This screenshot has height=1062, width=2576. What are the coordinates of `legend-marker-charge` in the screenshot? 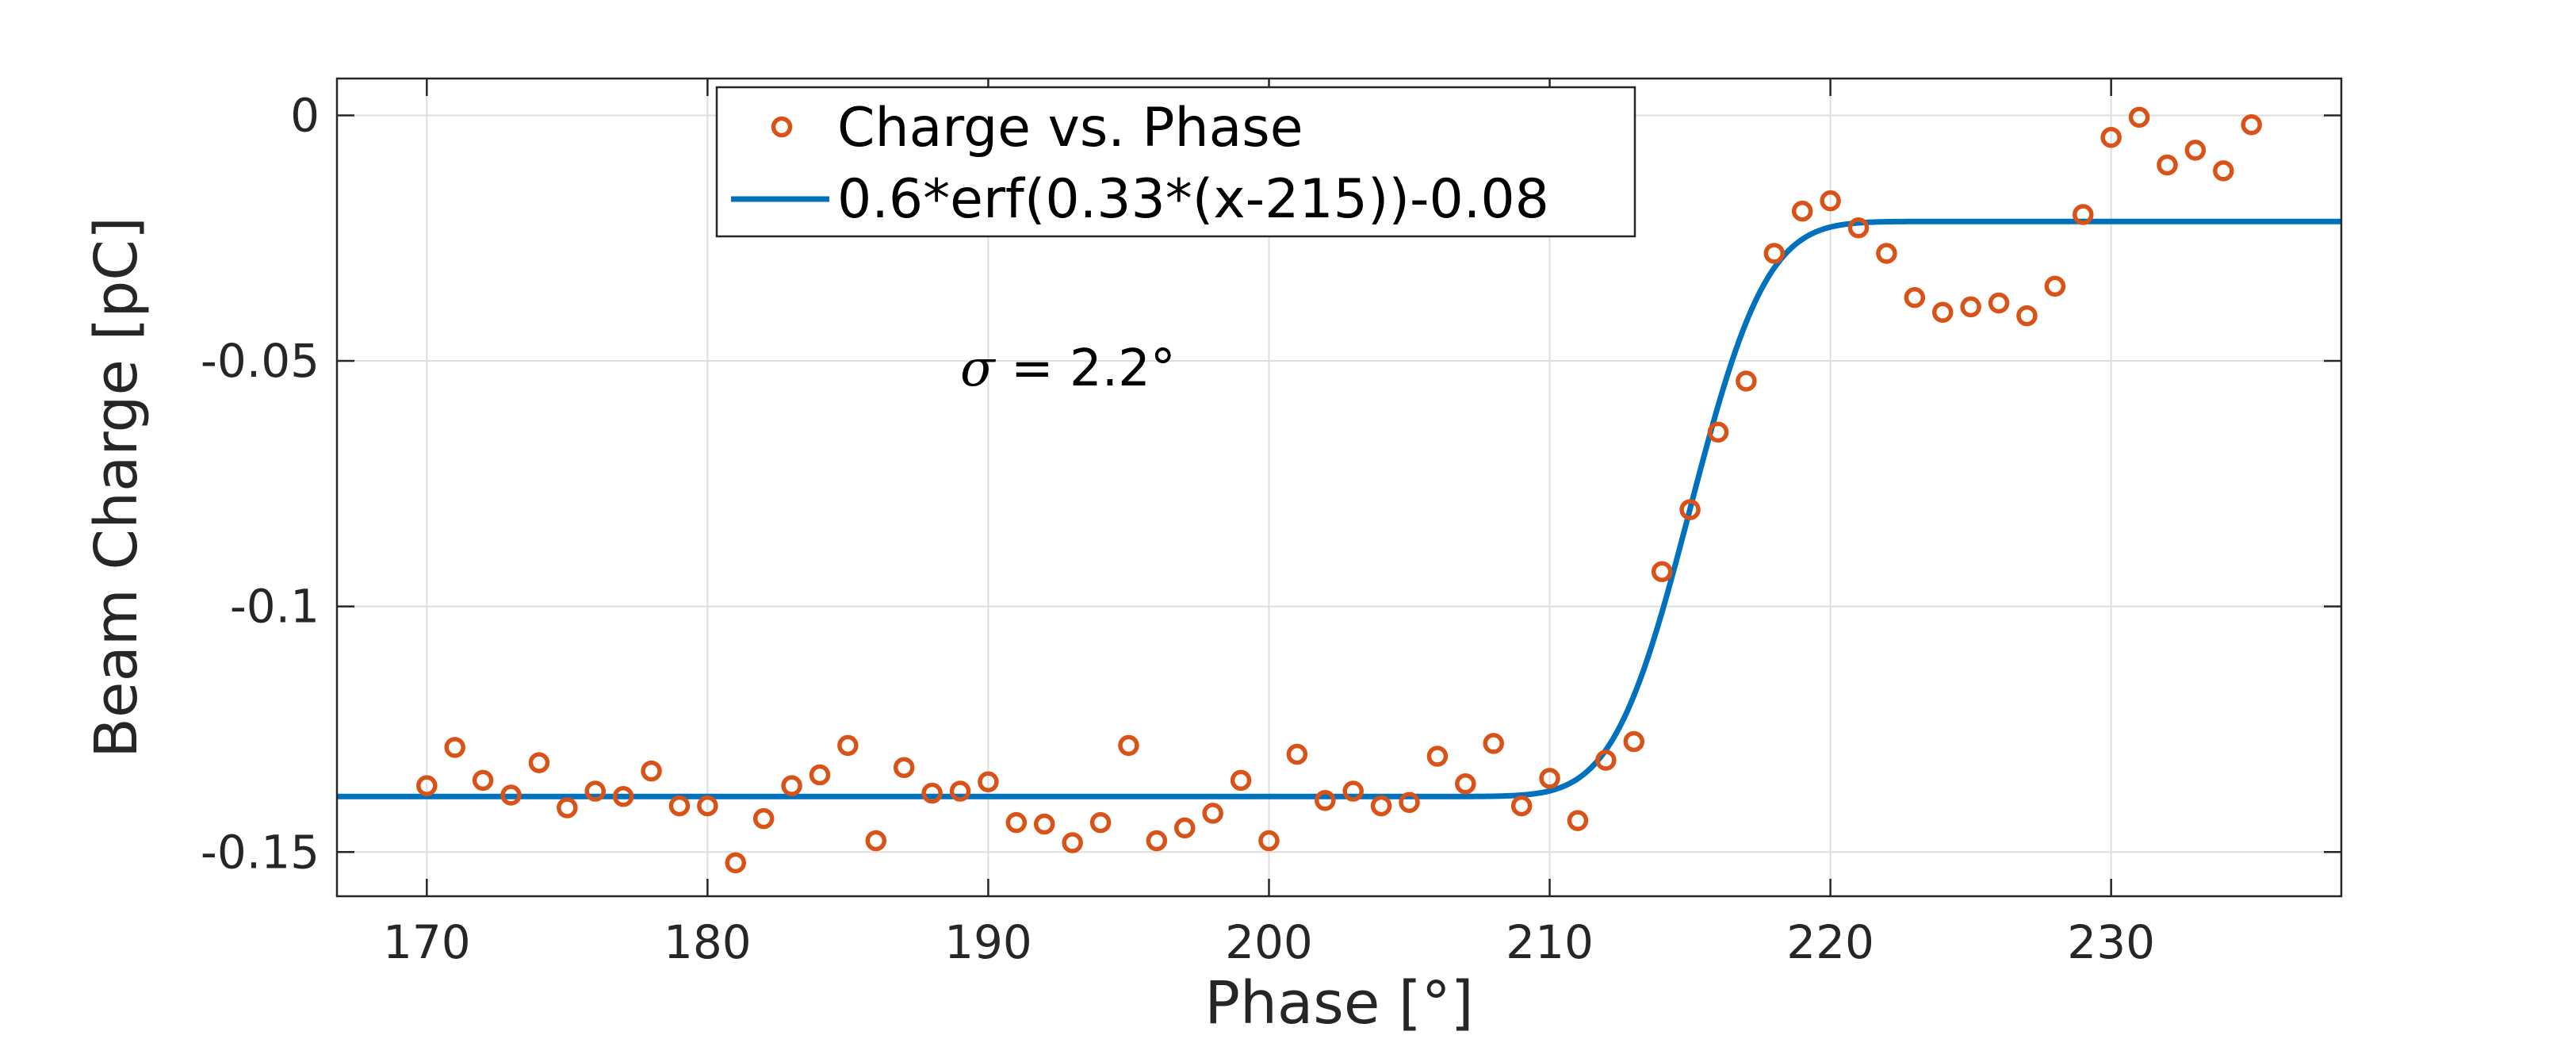 It's located at (782, 127).